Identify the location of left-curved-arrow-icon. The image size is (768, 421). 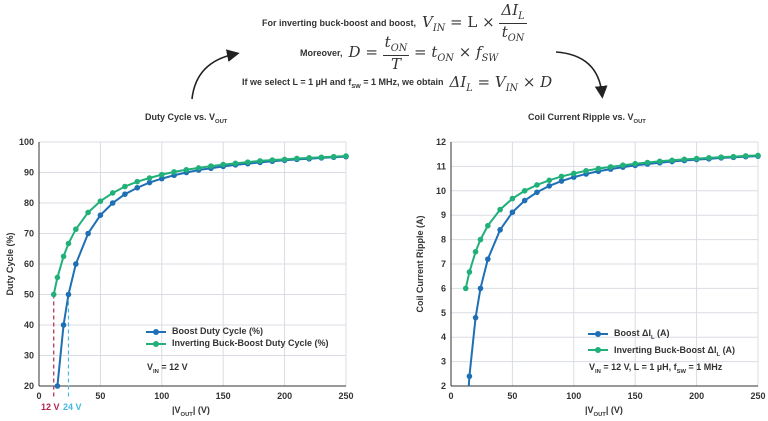
(215, 74).